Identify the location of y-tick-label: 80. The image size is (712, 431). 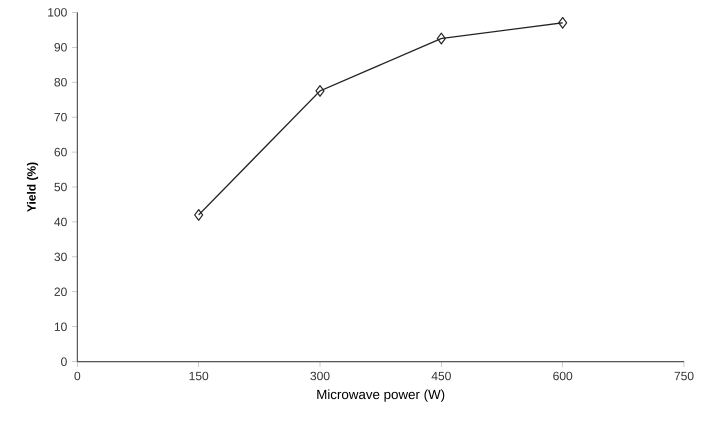
(60, 82).